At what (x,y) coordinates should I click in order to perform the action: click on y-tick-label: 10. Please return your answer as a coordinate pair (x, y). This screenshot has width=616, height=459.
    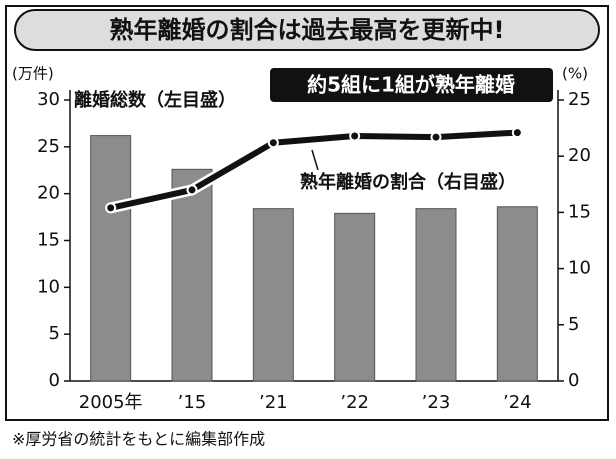
    Looking at the image, I should click on (48, 286).